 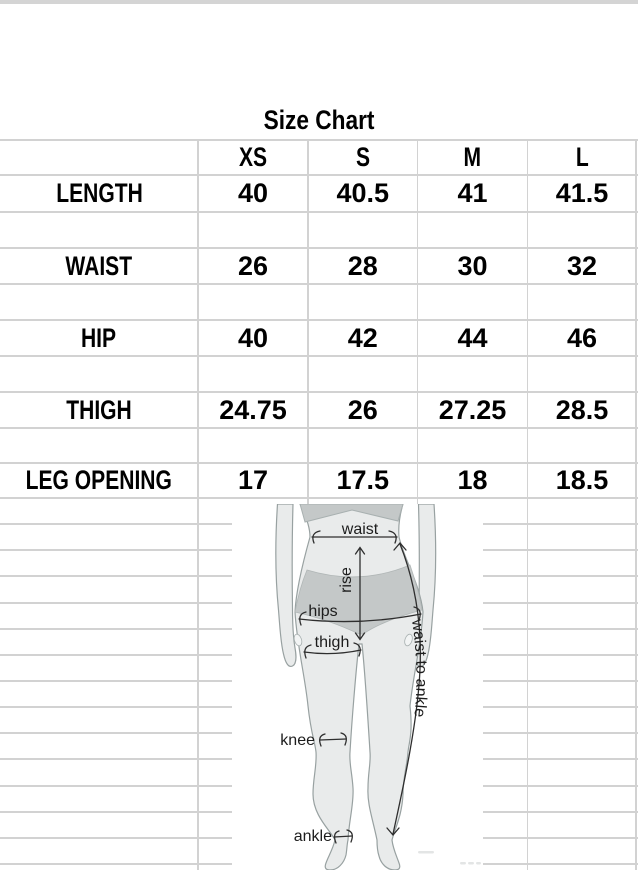 I want to click on row-label-cell: HIP, so click(x=99, y=338).